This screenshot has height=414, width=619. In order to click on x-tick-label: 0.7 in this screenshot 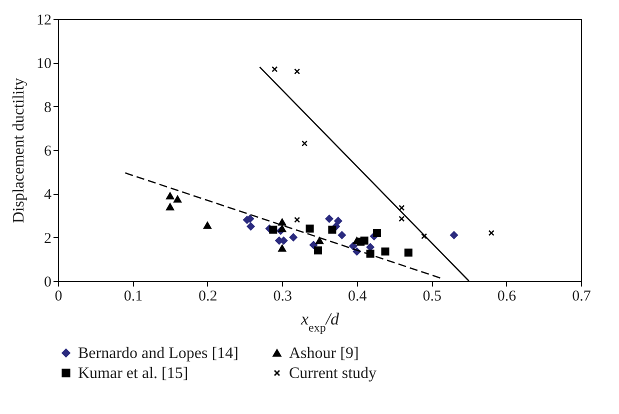, I will do `click(582, 296)`.